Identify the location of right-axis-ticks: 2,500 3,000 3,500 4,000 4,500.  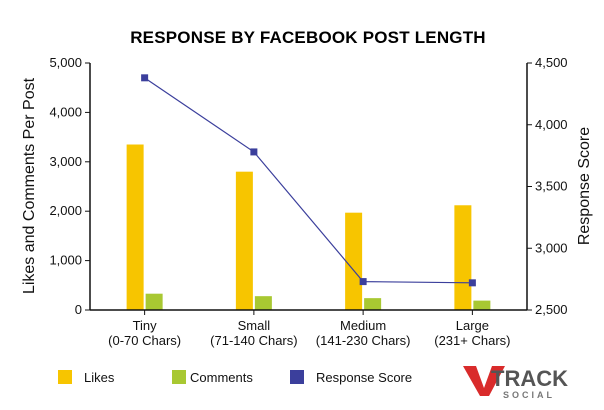
(547, 186).